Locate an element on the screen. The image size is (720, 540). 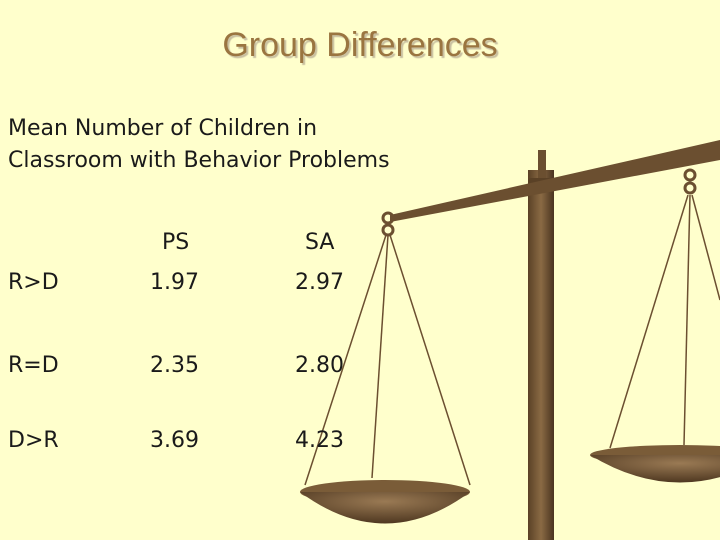
table-cell: 4.23 is located at coordinates (319, 440).